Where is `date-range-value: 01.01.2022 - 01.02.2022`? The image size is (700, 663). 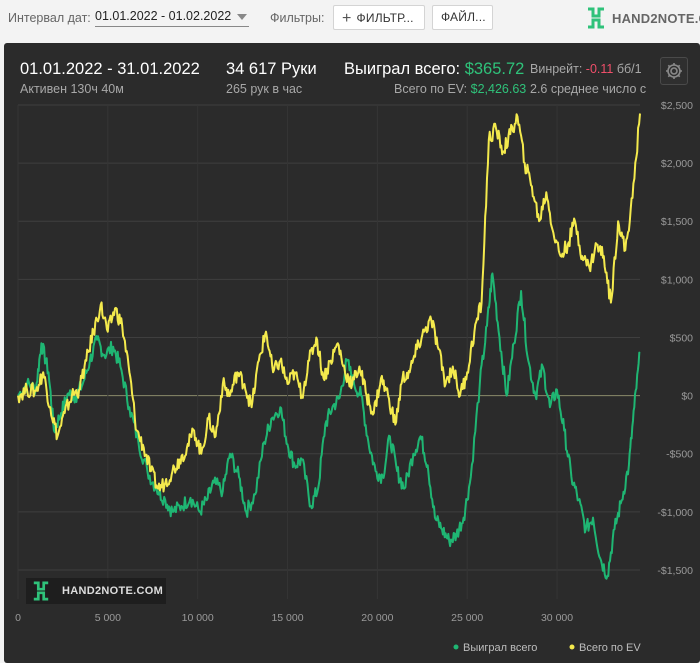 date-range-value: 01.01.2022 - 01.02.2022 is located at coordinates (163, 16).